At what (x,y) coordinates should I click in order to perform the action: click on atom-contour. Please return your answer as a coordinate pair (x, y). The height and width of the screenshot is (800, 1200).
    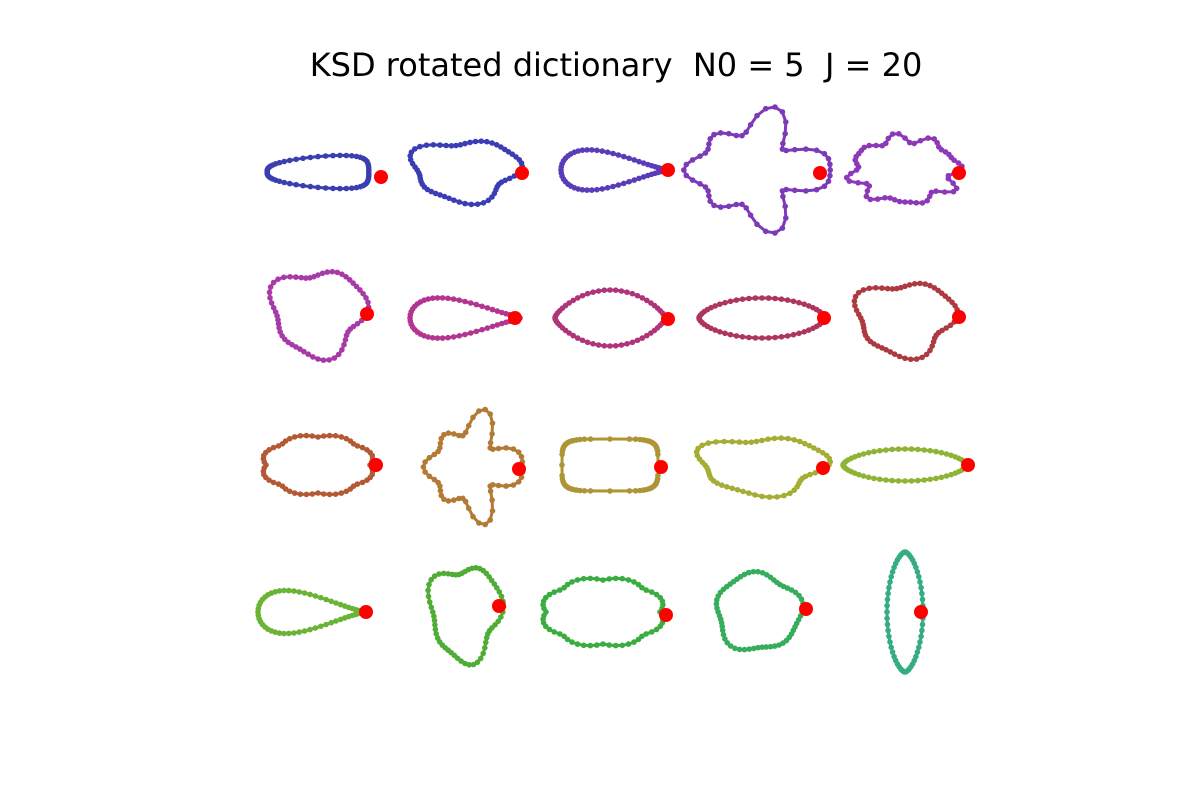
    Looking at the image, I should click on (610, 465).